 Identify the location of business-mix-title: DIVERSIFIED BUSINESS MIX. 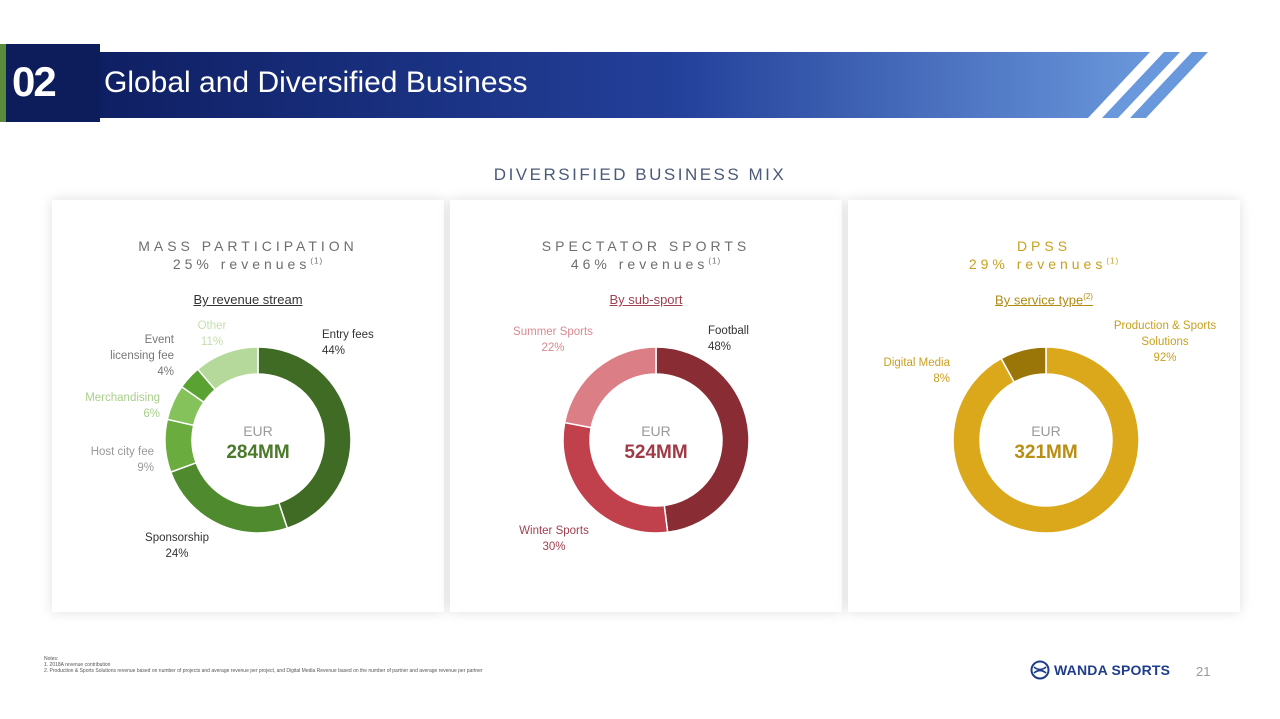
(640, 174).